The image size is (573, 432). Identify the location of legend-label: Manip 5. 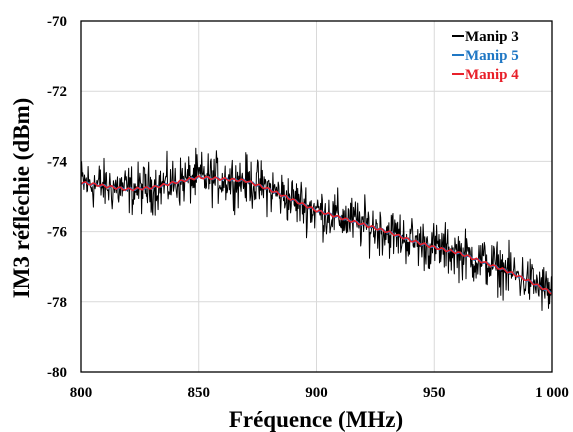
(492, 56).